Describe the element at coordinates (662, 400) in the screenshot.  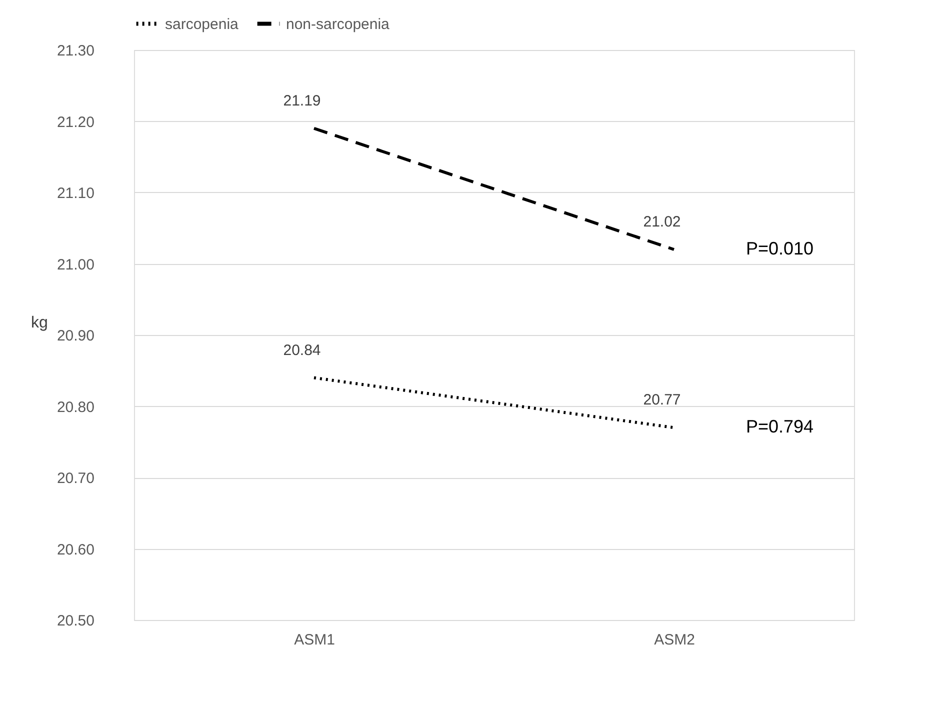
I see `data-label: 20.77` at that location.